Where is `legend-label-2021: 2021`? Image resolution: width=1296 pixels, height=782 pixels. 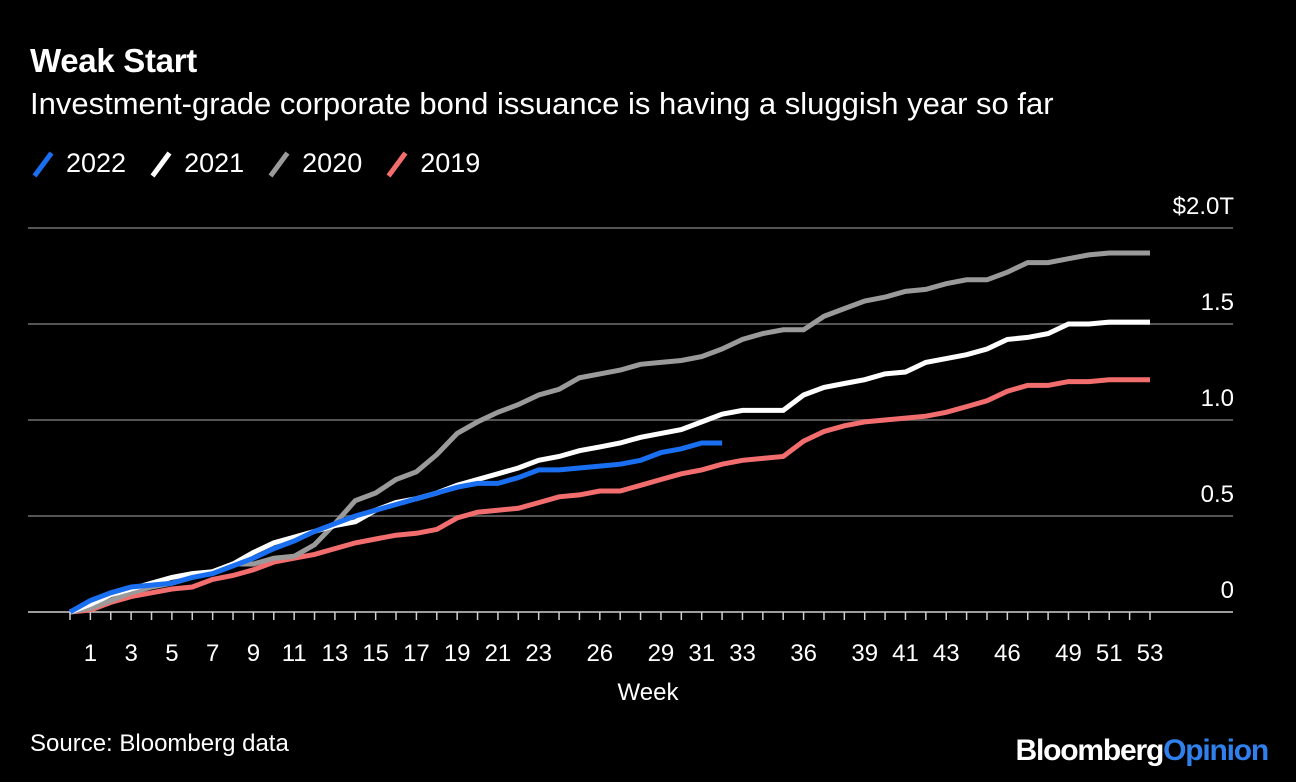 legend-label-2021: 2021 is located at coordinates (214, 163).